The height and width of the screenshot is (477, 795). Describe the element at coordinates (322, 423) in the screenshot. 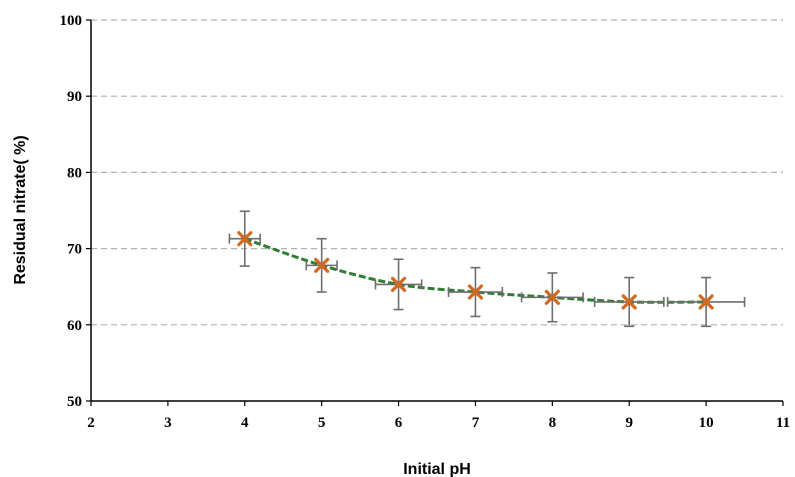

I see `x-tick-label: 5` at that location.